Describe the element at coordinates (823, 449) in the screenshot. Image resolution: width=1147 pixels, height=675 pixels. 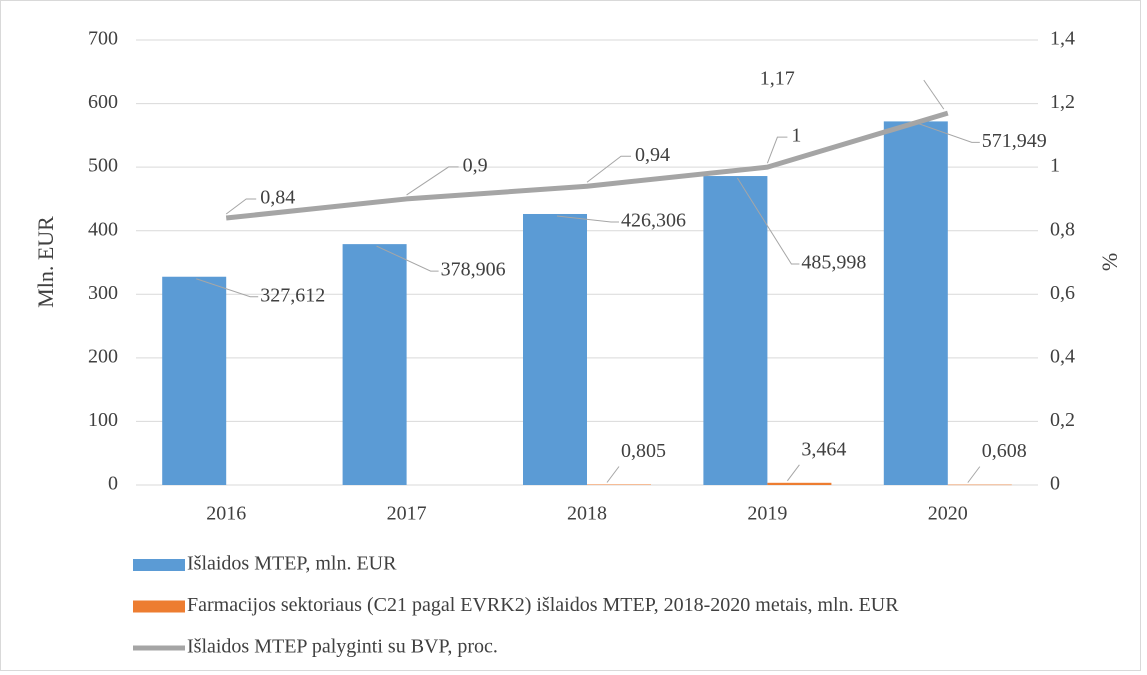
I see `value-label: 3,464` at that location.